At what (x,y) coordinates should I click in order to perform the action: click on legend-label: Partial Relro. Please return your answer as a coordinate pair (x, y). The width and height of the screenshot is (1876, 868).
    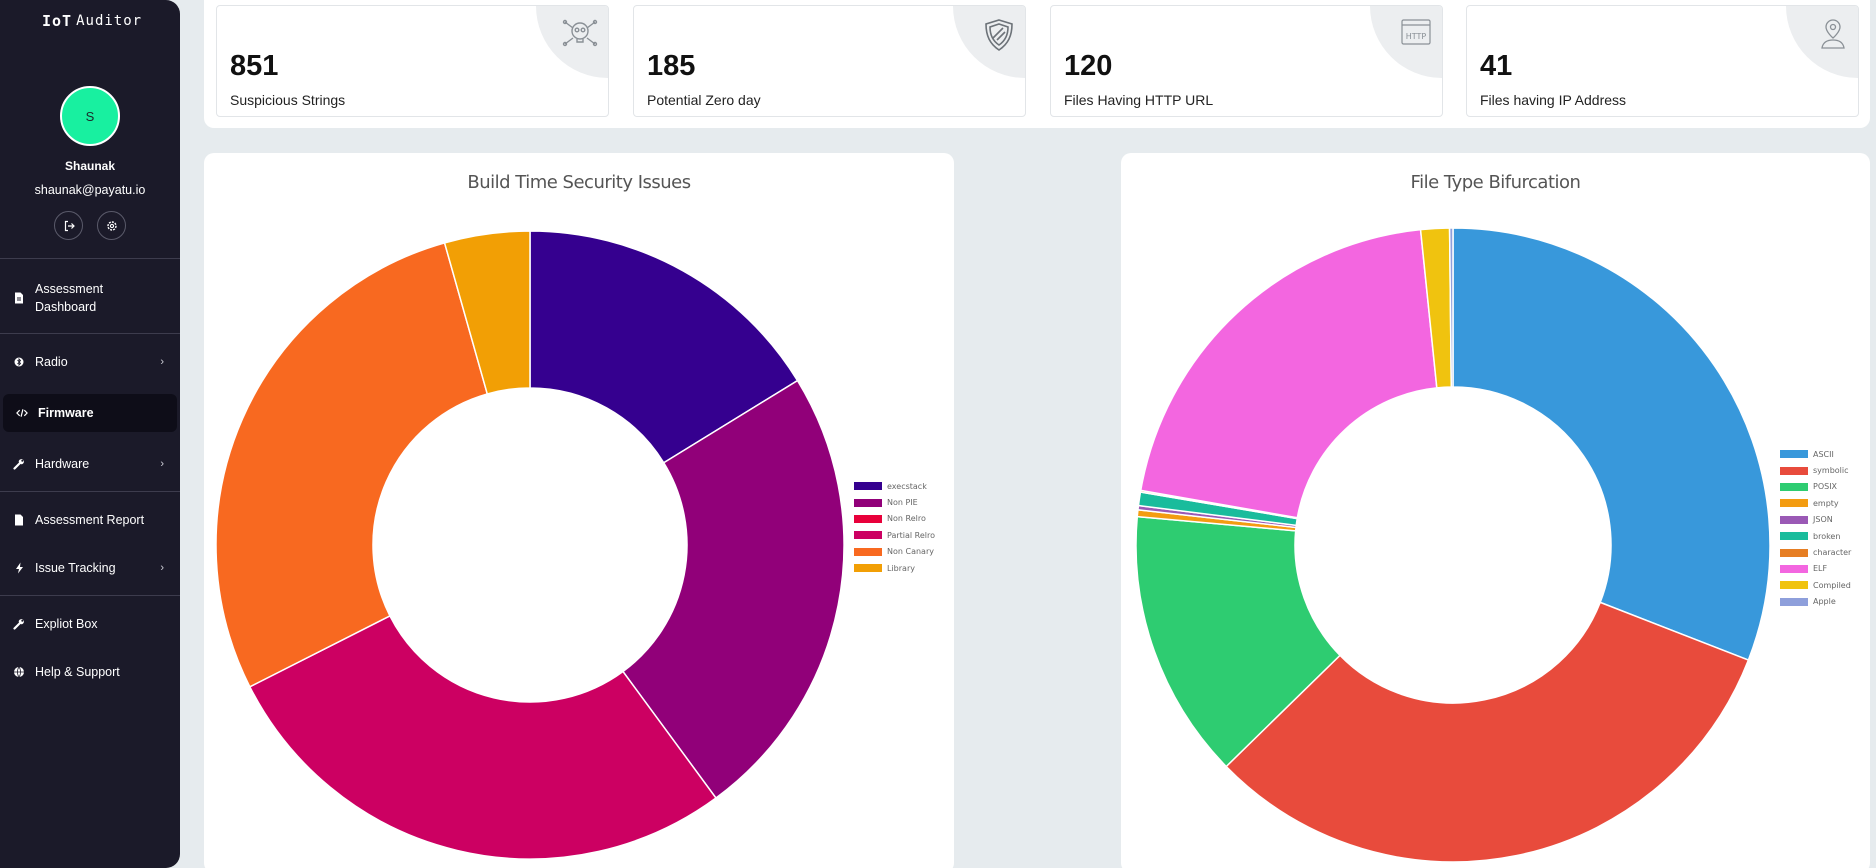
    Looking at the image, I should click on (911, 535).